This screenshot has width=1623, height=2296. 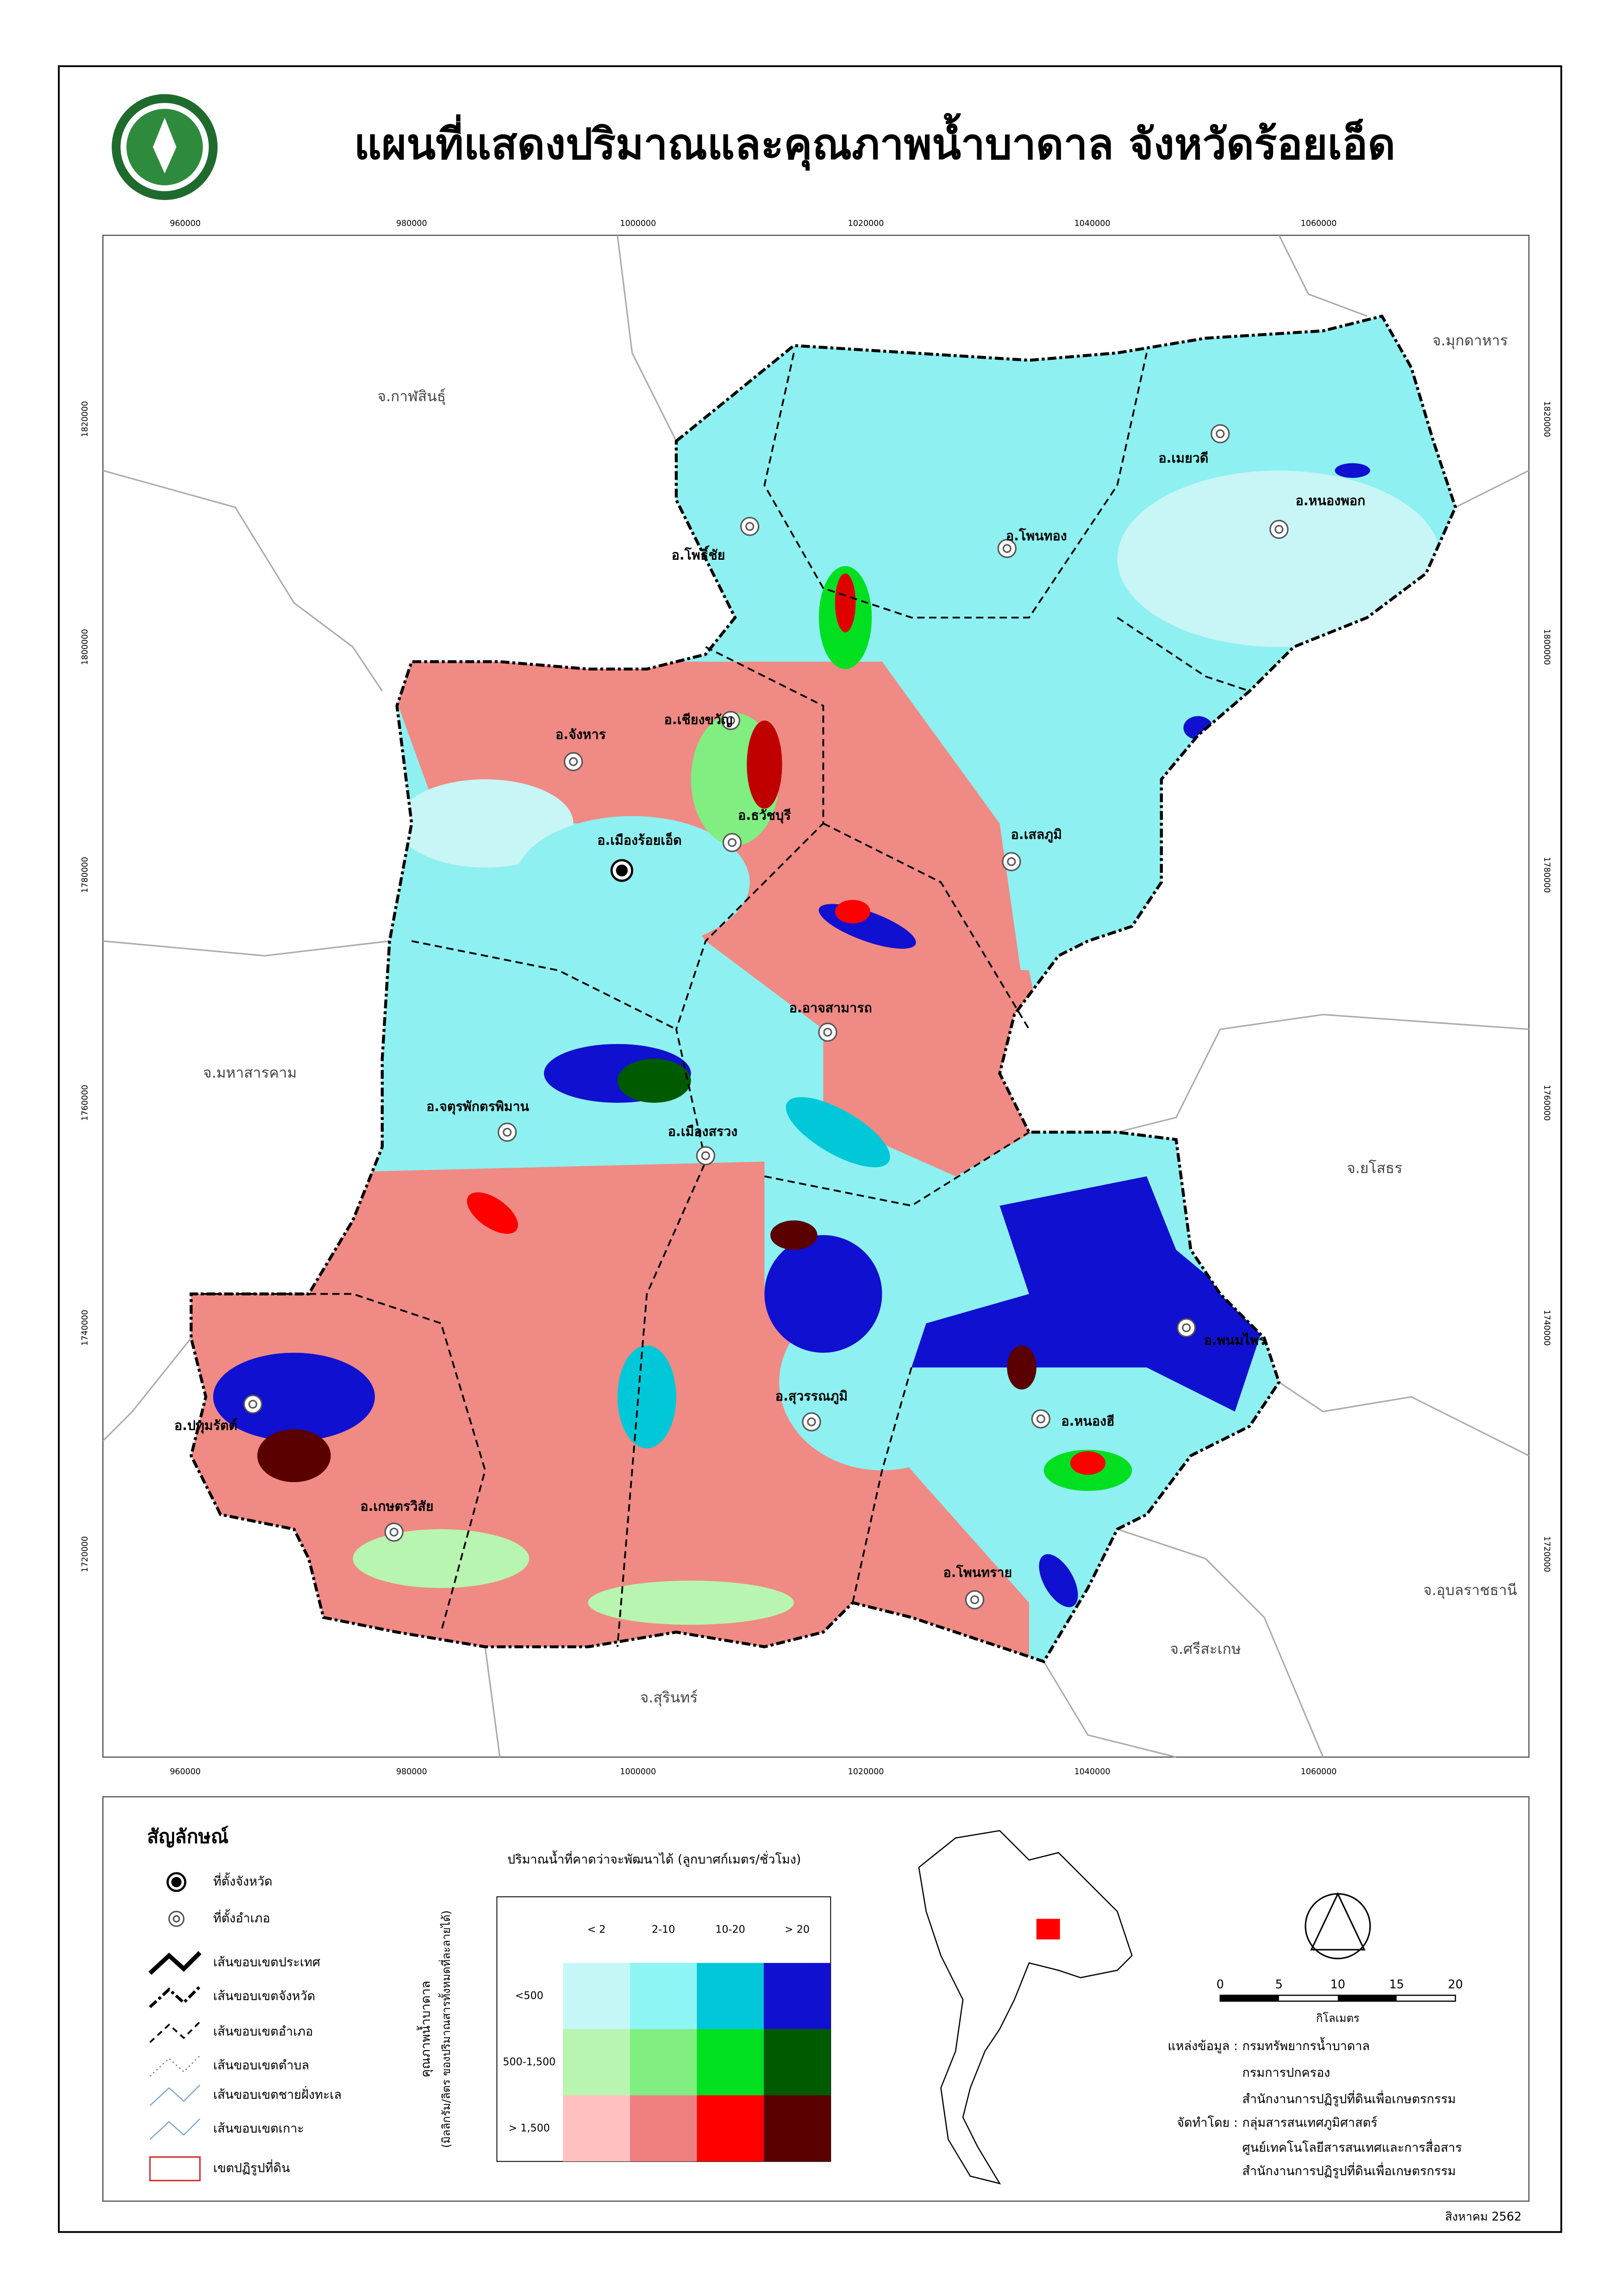 I want to click on matrix-column-label: < 2, so click(x=596, y=1930).